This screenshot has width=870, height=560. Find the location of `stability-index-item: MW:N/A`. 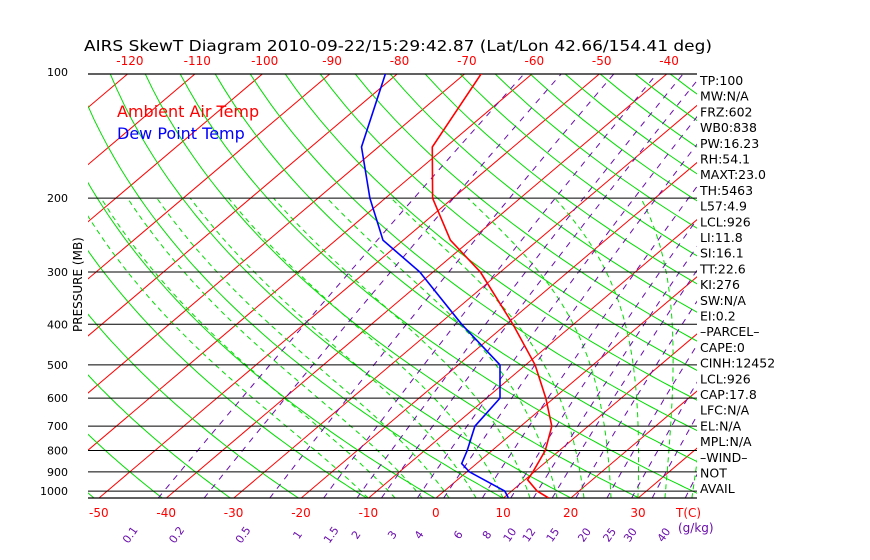

stability-index-item: MW:N/A is located at coordinates (724, 96).